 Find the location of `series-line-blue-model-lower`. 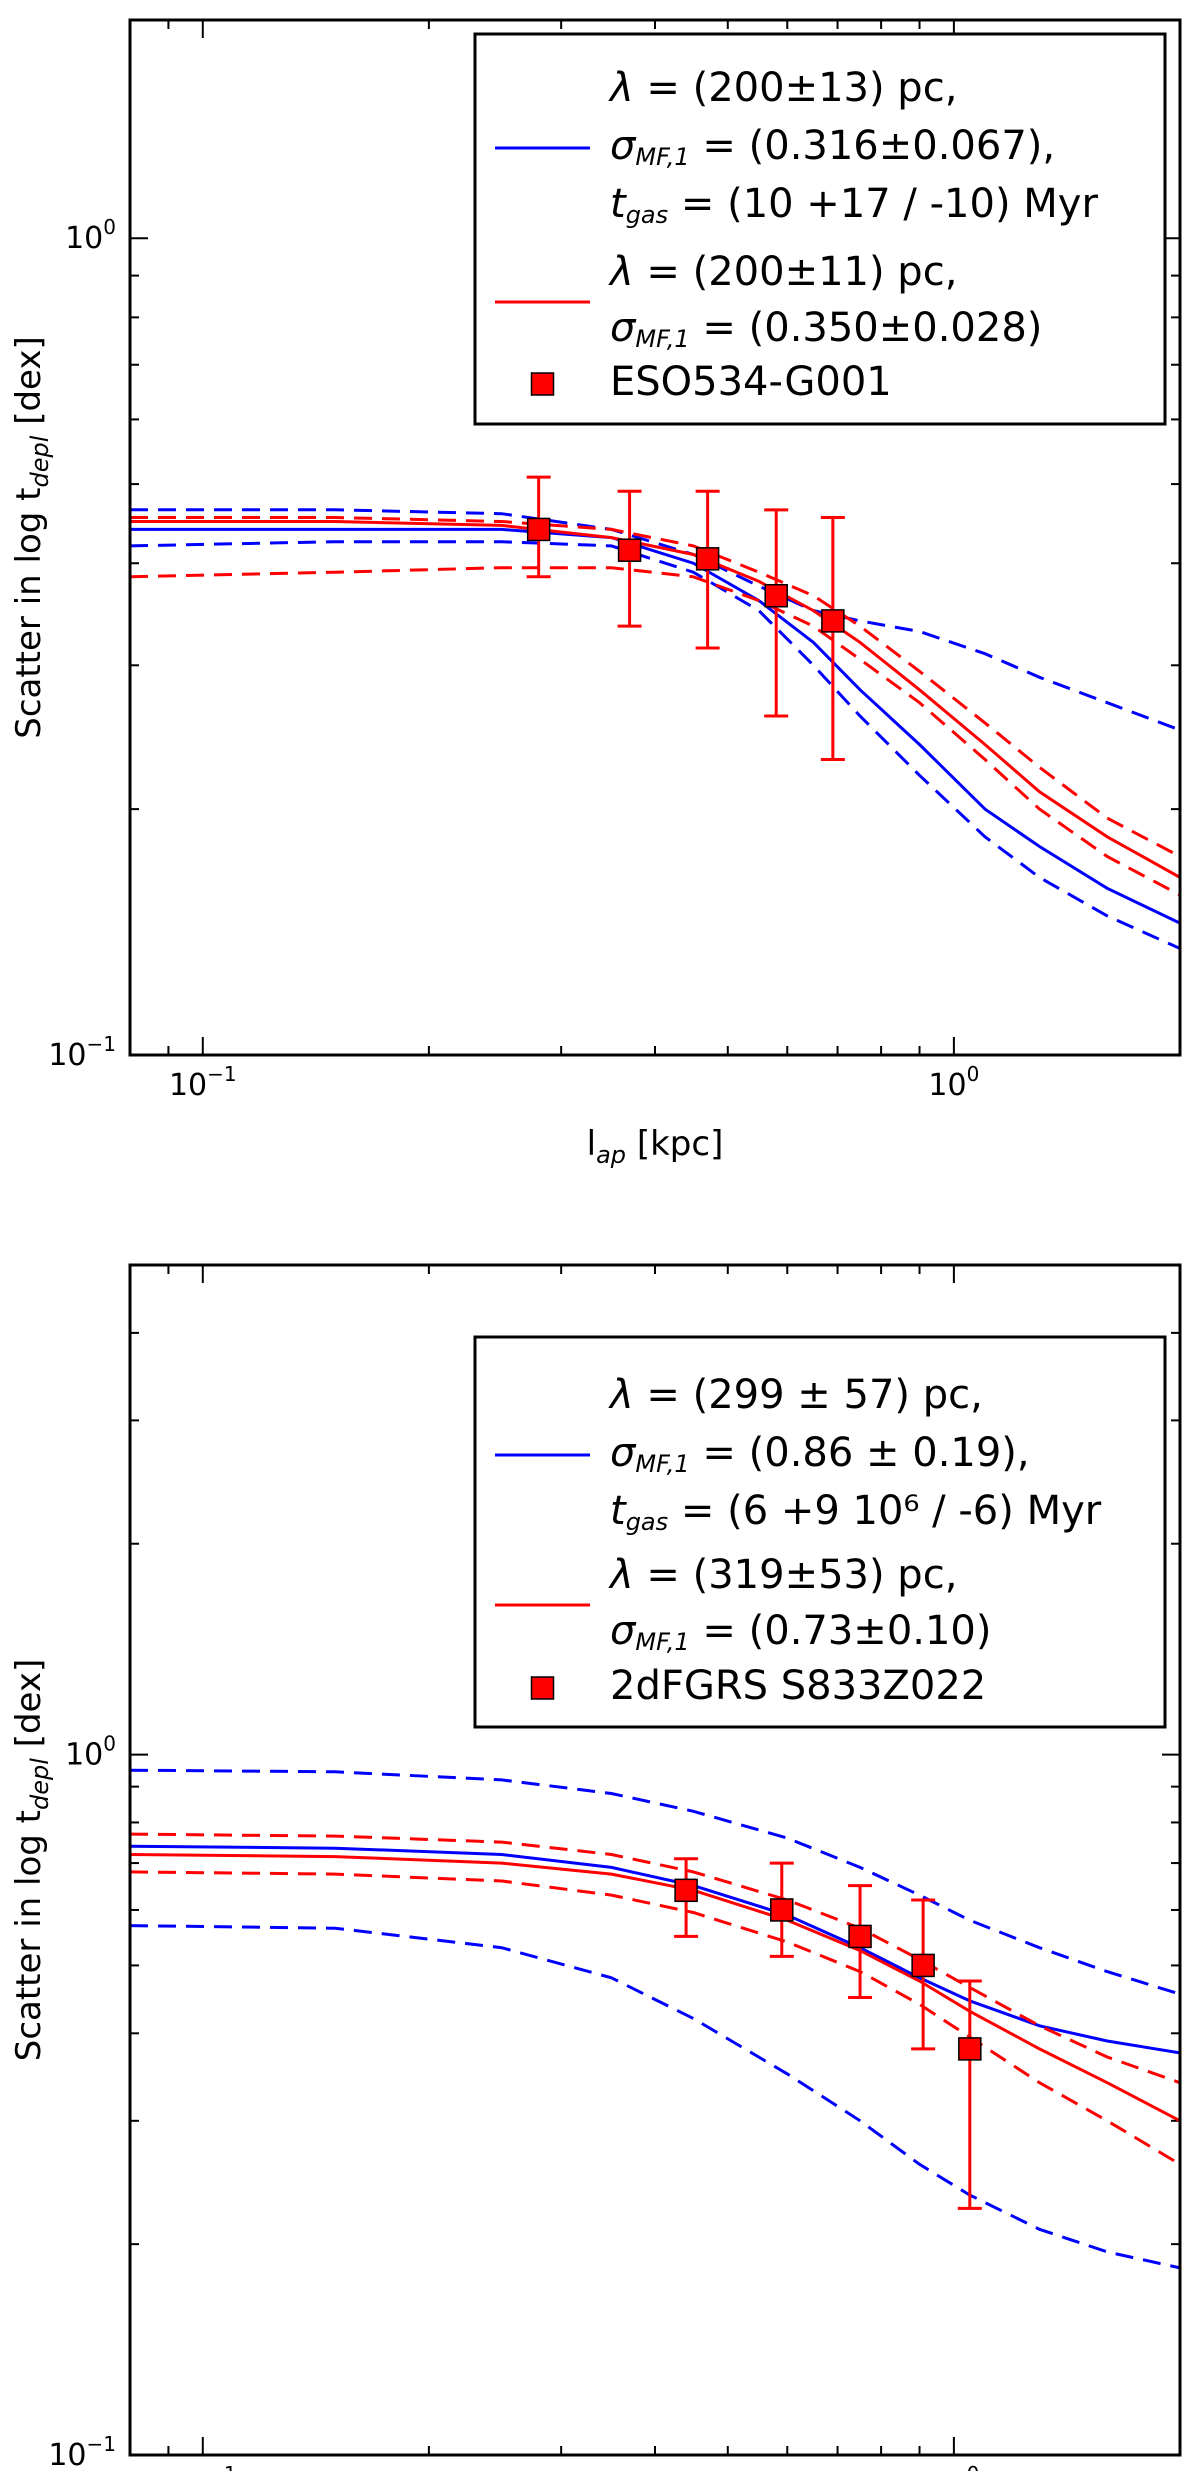

series-line-blue-model-lower is located at coordinates (655, 2097).